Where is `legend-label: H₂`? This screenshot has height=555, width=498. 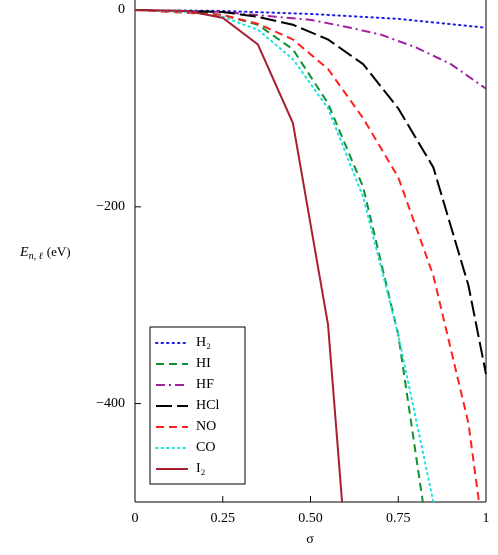
legend-label: H₂ is located at coordinates (203, 342).